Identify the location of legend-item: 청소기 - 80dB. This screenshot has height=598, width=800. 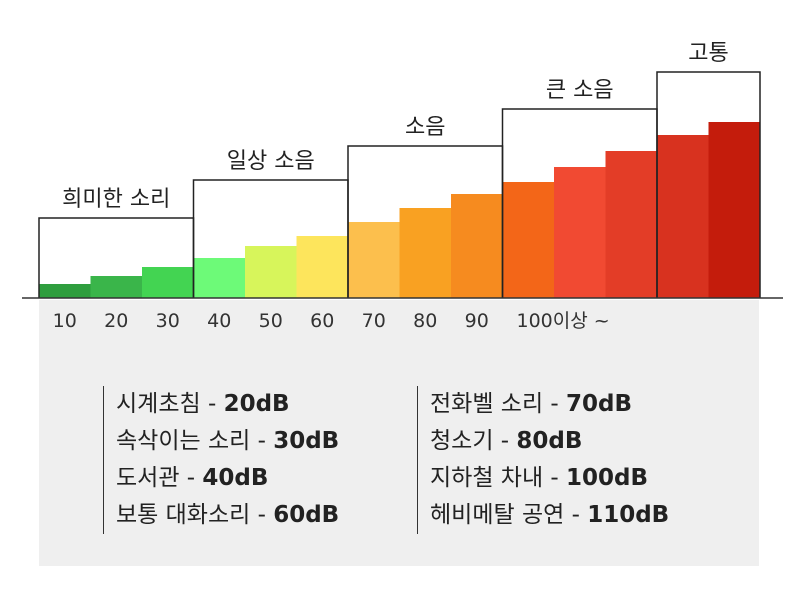
(506, 441).